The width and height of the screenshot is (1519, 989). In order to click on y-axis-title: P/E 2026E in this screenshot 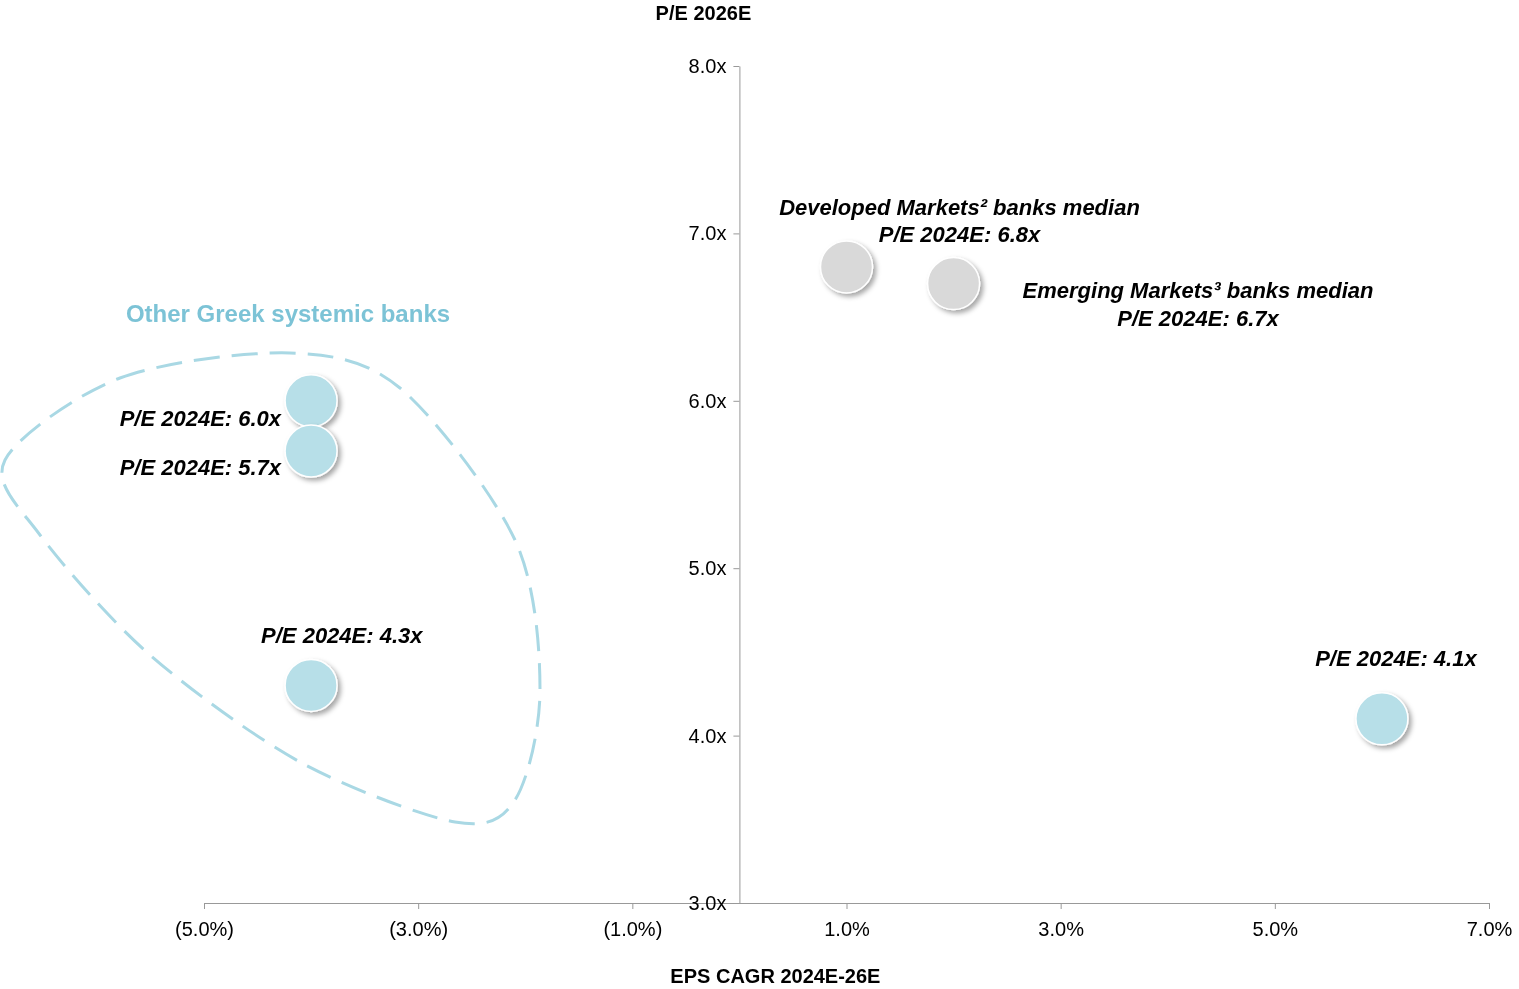, I will do `click(703, 13)`.